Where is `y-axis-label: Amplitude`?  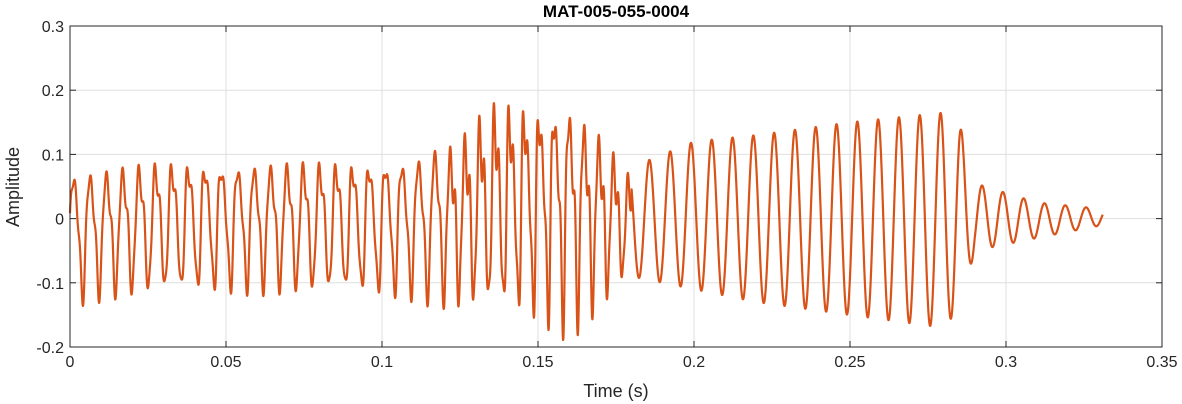 y-axis-label: Amplitude is located at coordinates (13, 187).